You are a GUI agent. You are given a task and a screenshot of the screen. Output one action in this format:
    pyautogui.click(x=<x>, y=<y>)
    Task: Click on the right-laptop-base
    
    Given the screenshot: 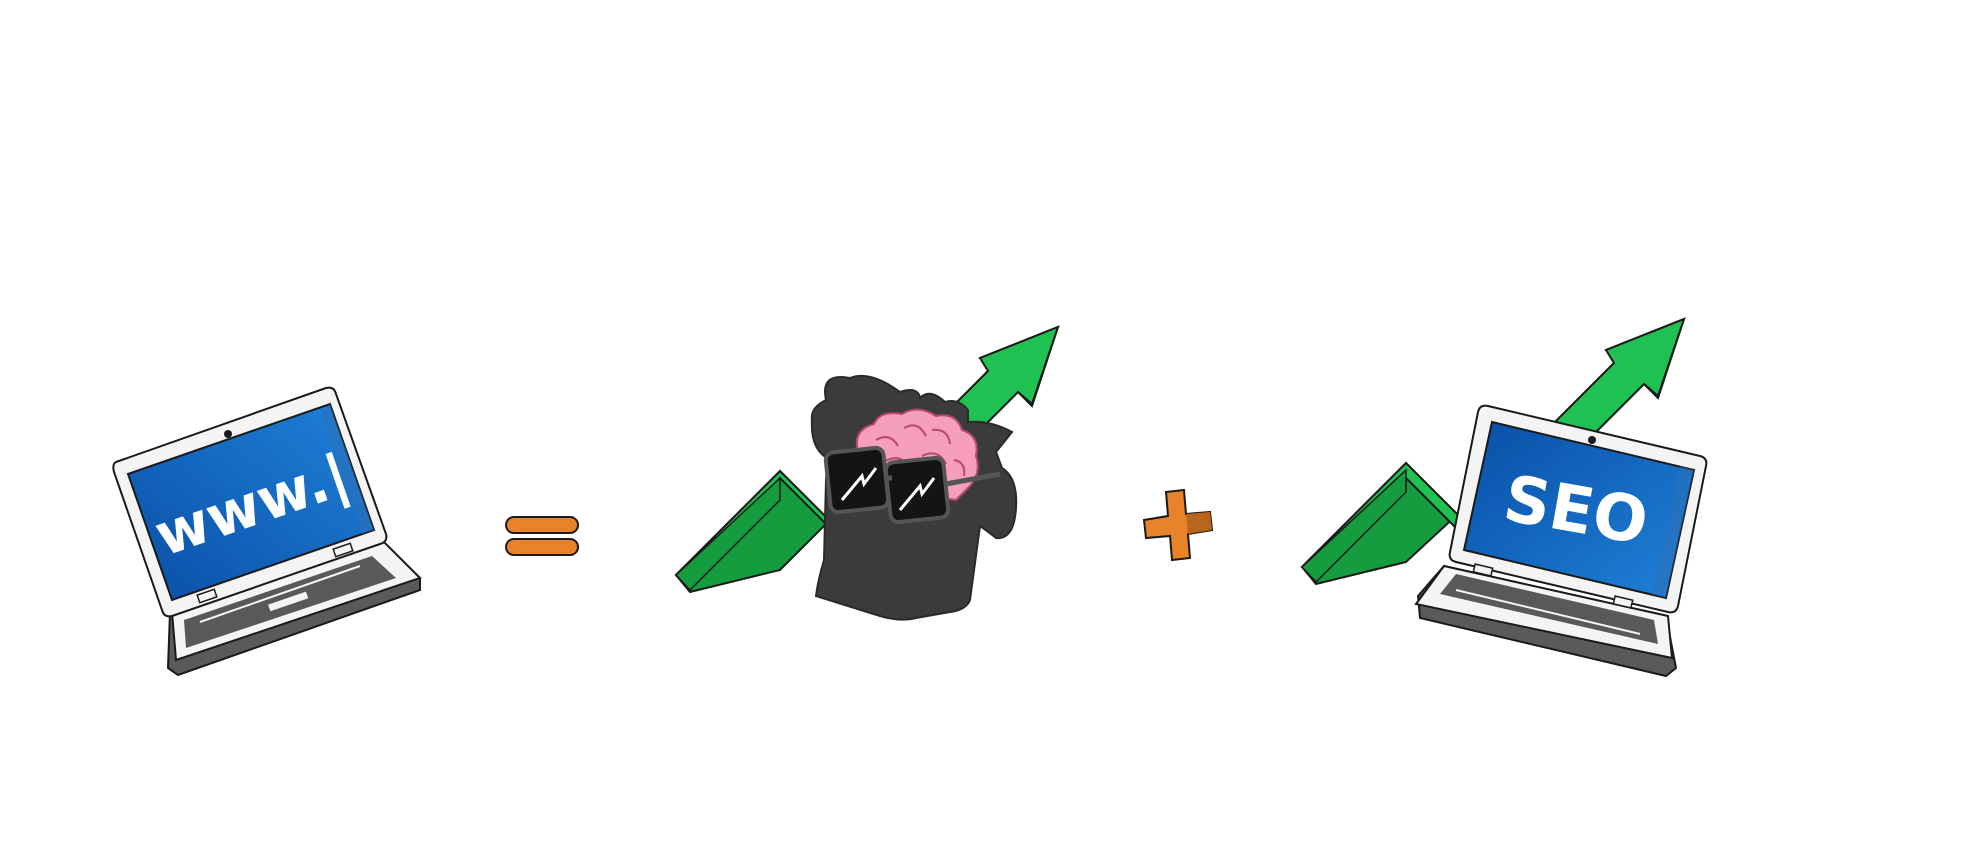 What is the action you would take?
    pyautogui.click(x=1546, y=621)
    